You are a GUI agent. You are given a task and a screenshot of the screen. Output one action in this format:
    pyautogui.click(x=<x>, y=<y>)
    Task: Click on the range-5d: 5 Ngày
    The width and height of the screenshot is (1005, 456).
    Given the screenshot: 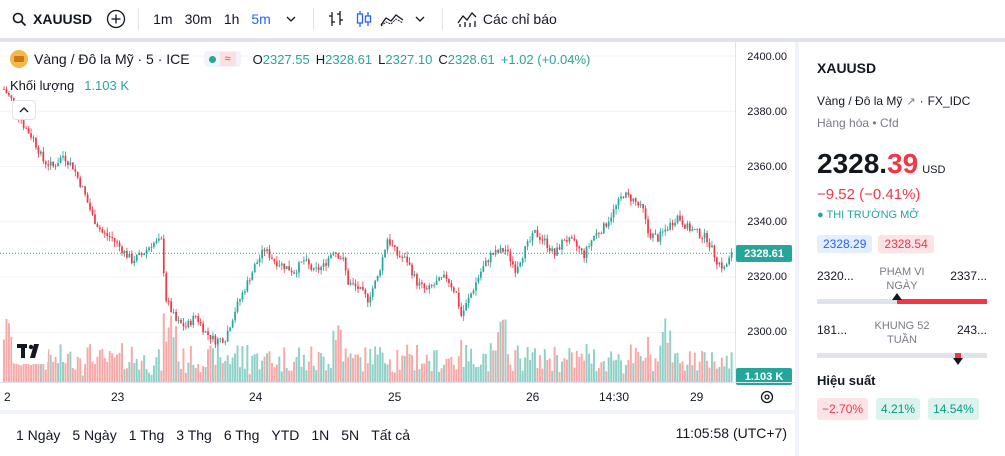 What is the action you would take?
    pyautogui.click(x=94, y=435)
    